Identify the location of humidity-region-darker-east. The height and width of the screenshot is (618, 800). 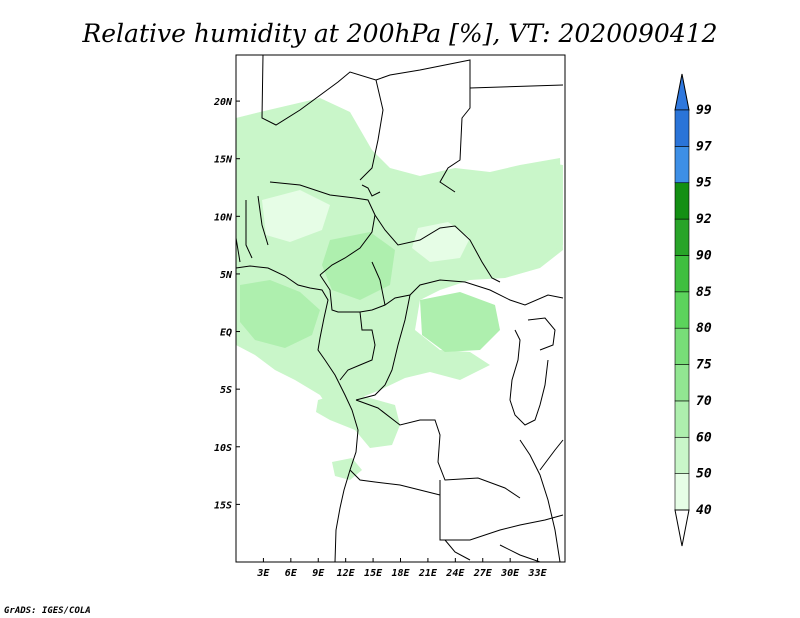
(460, 322).